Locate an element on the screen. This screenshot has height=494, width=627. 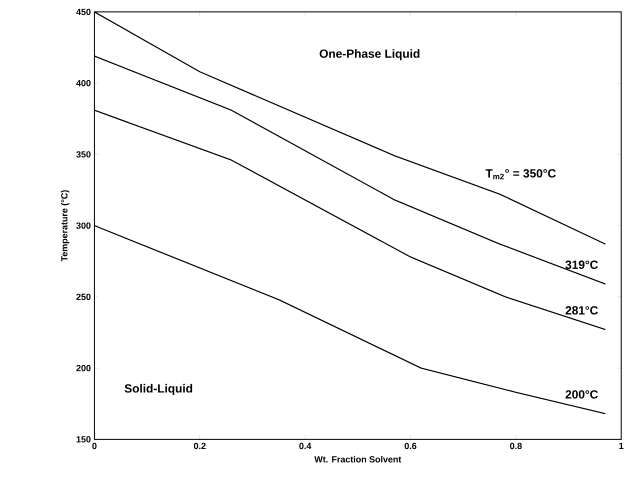
series-label: T$_{m2}$° = 350°C is located at coordinates (521, 174).